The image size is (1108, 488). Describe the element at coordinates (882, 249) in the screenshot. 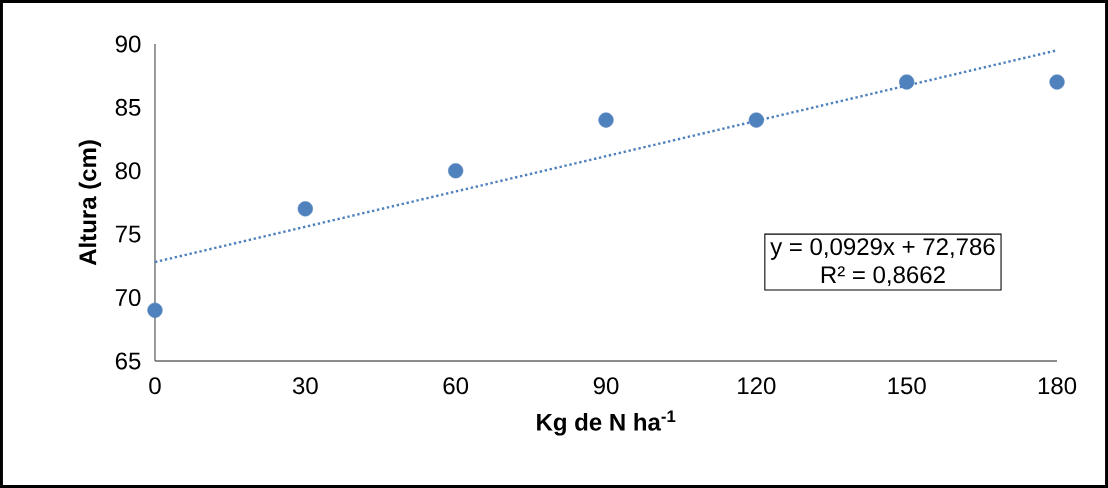

I see `annotation: y = 0,0929x + 72,786` at that location.